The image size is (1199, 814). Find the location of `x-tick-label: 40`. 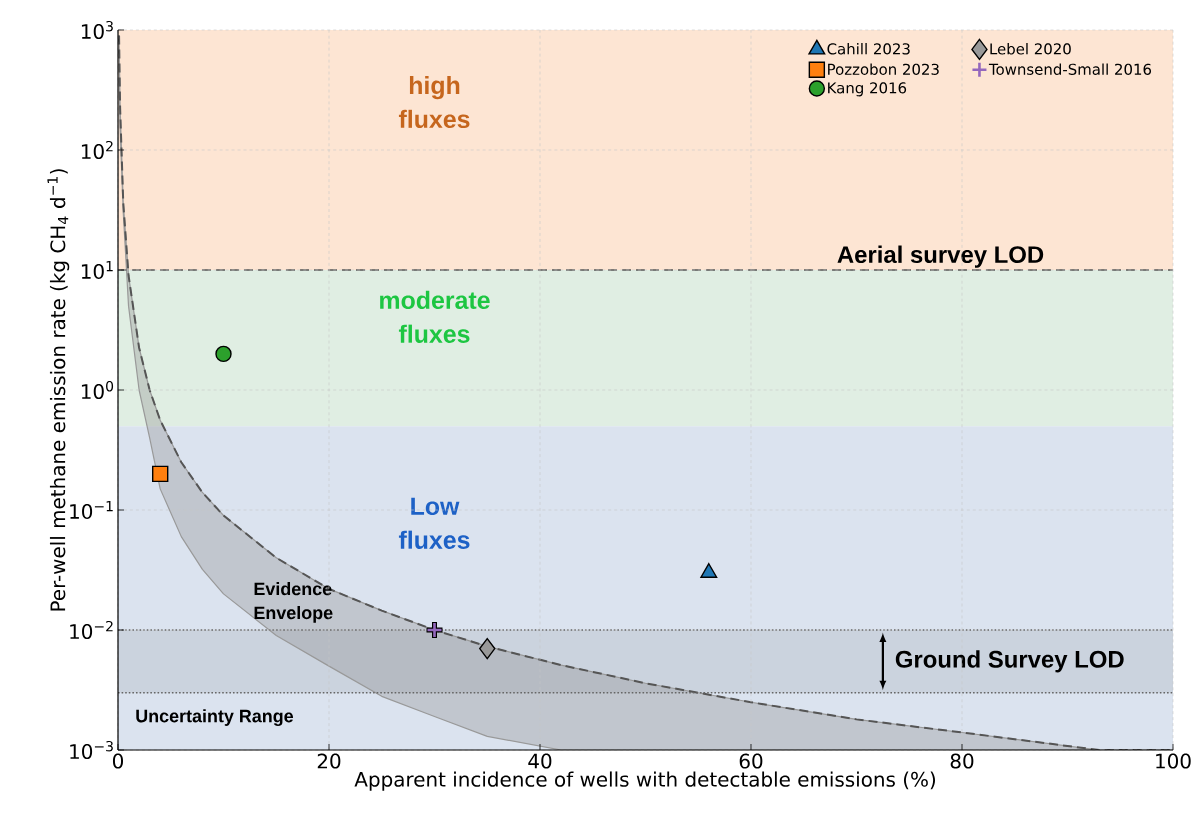

x-tick-label: 40 is located at coordinates (540, 761).